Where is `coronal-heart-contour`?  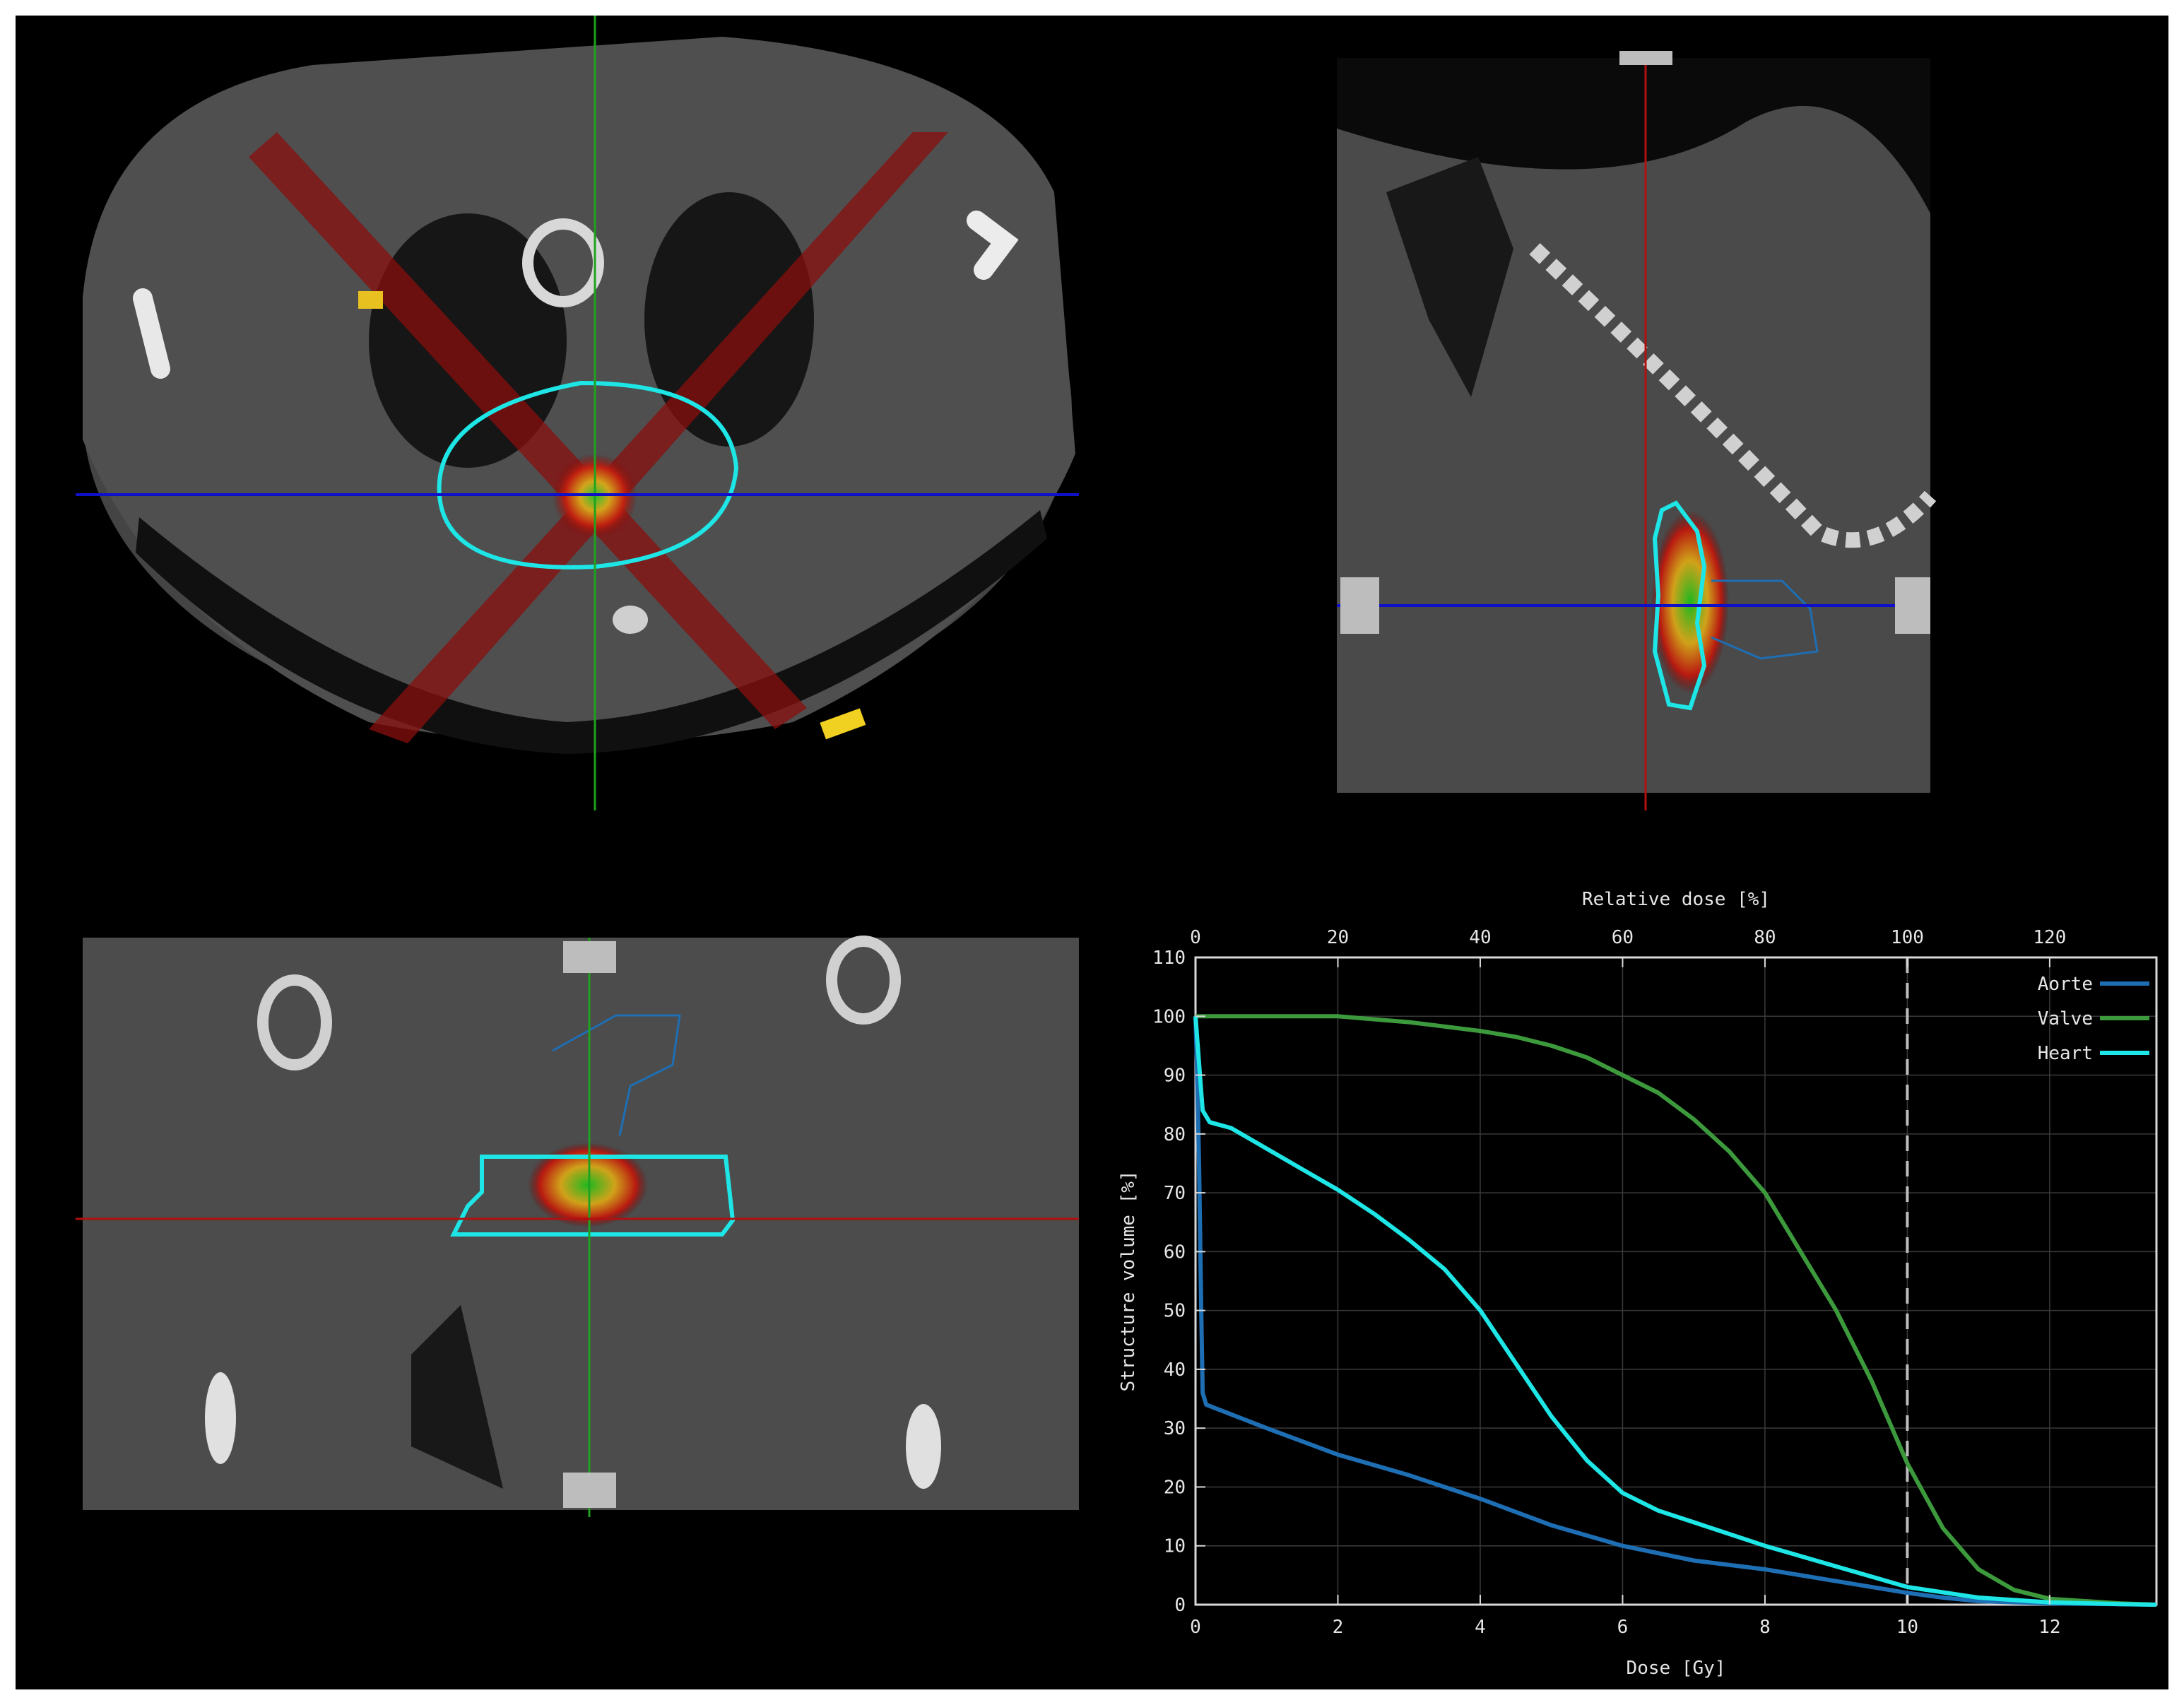 coronal-heart-contour is located at coordinates (593, 1196).